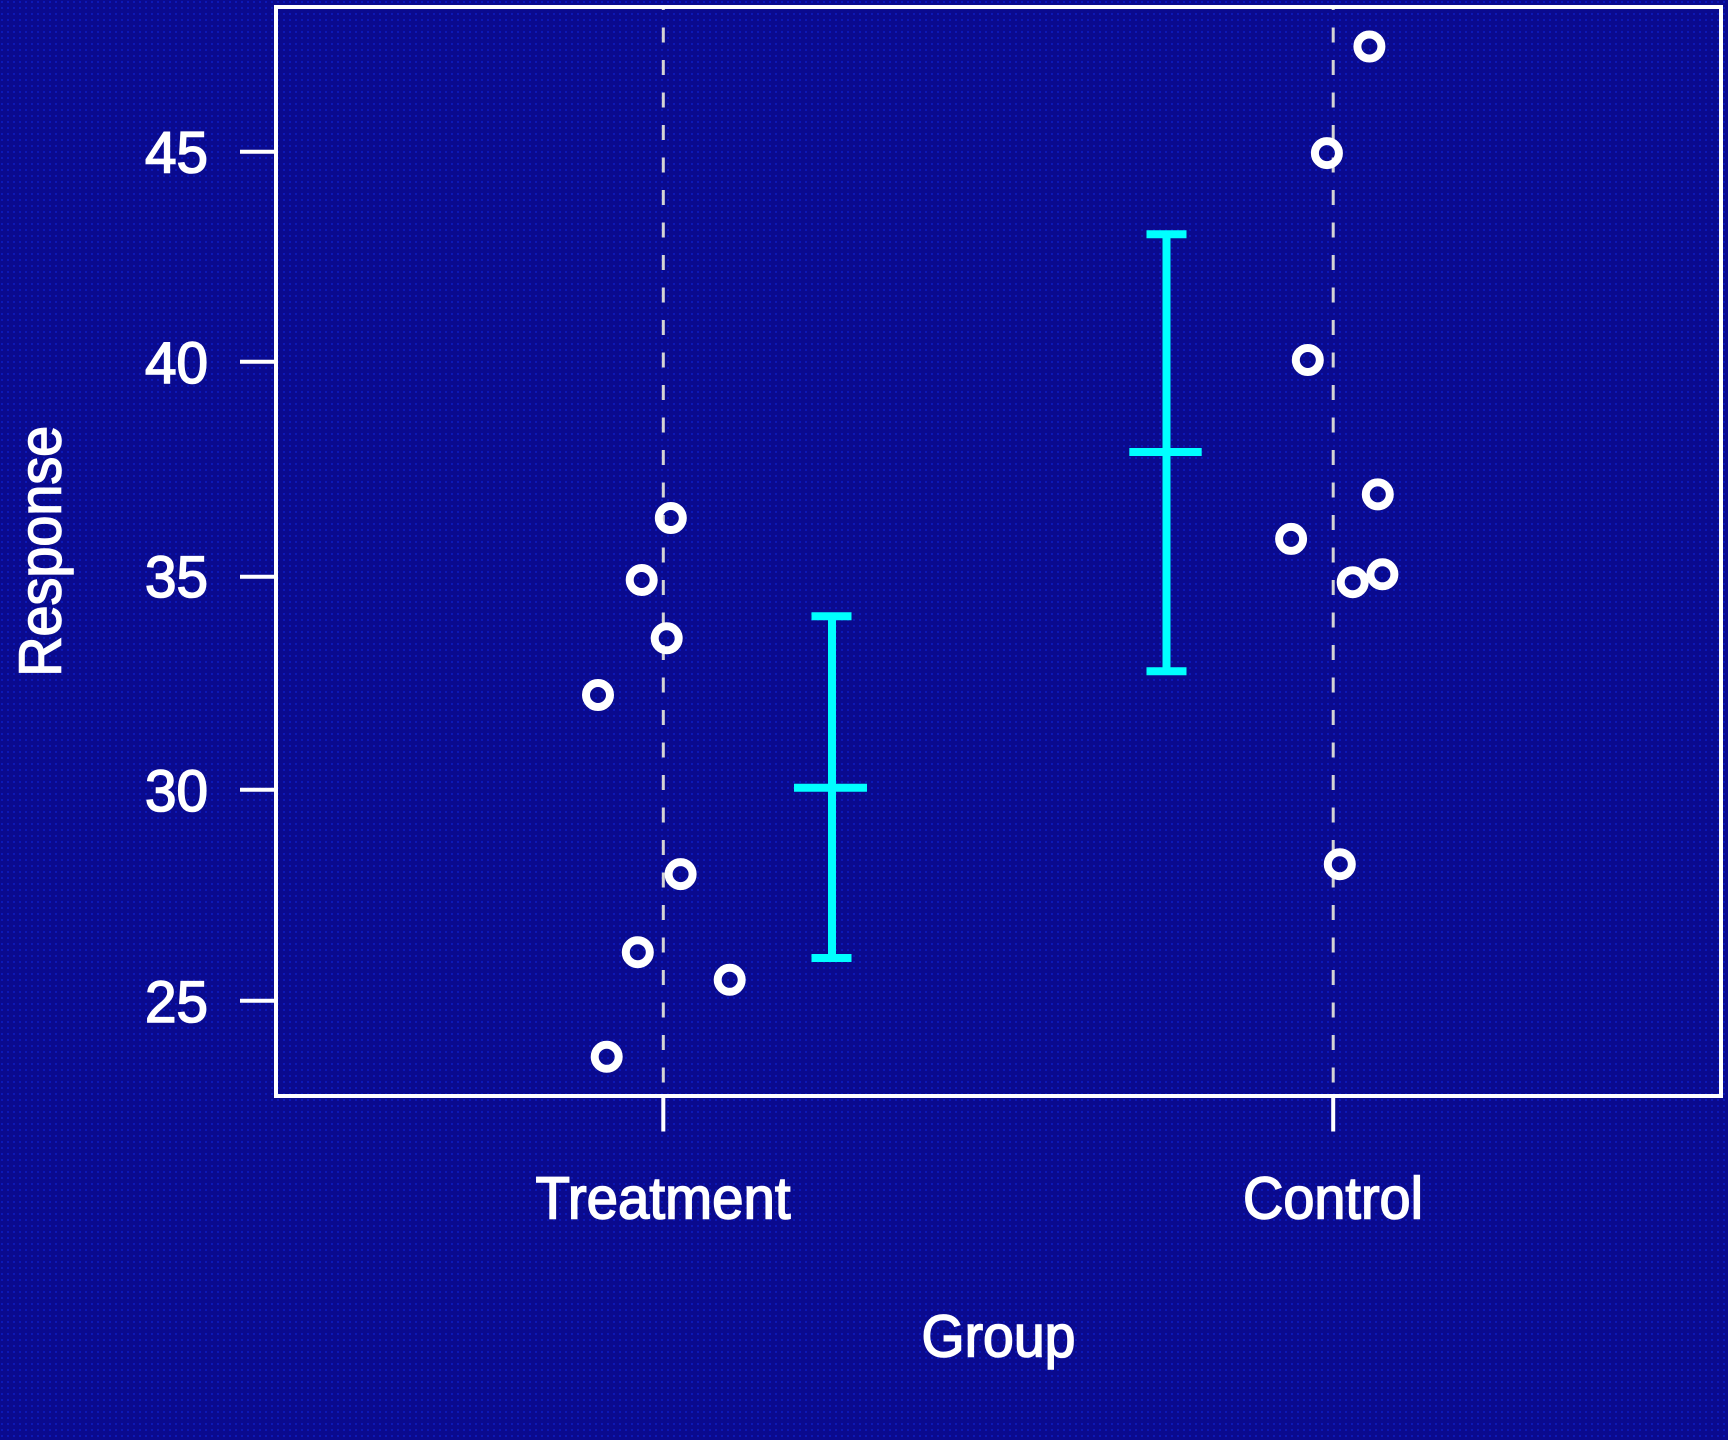  Describe the element at coordinates (176, 791) in the screenshot. I see `svg-text: 30` at that location.